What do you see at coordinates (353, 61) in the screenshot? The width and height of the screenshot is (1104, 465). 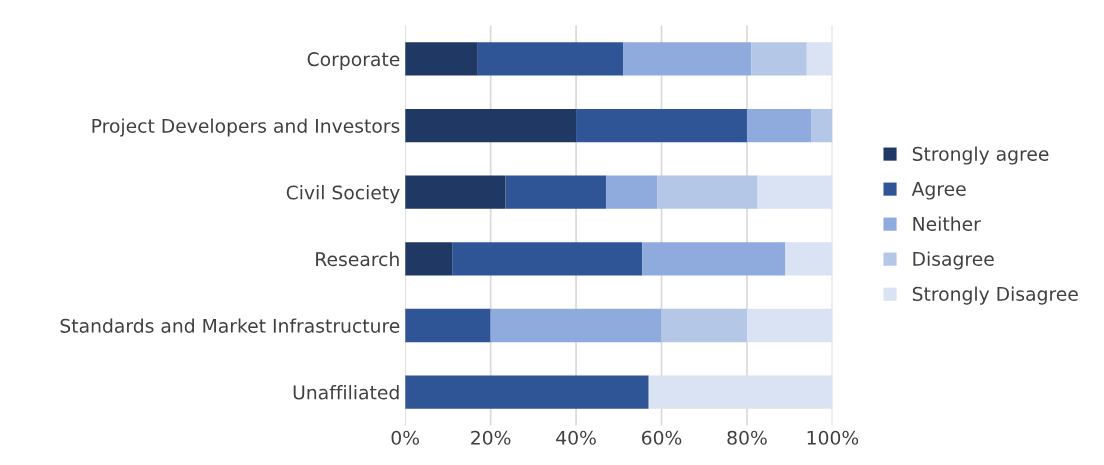 I see `y-tick-label: Corporate` at bounding box center [353, 61].